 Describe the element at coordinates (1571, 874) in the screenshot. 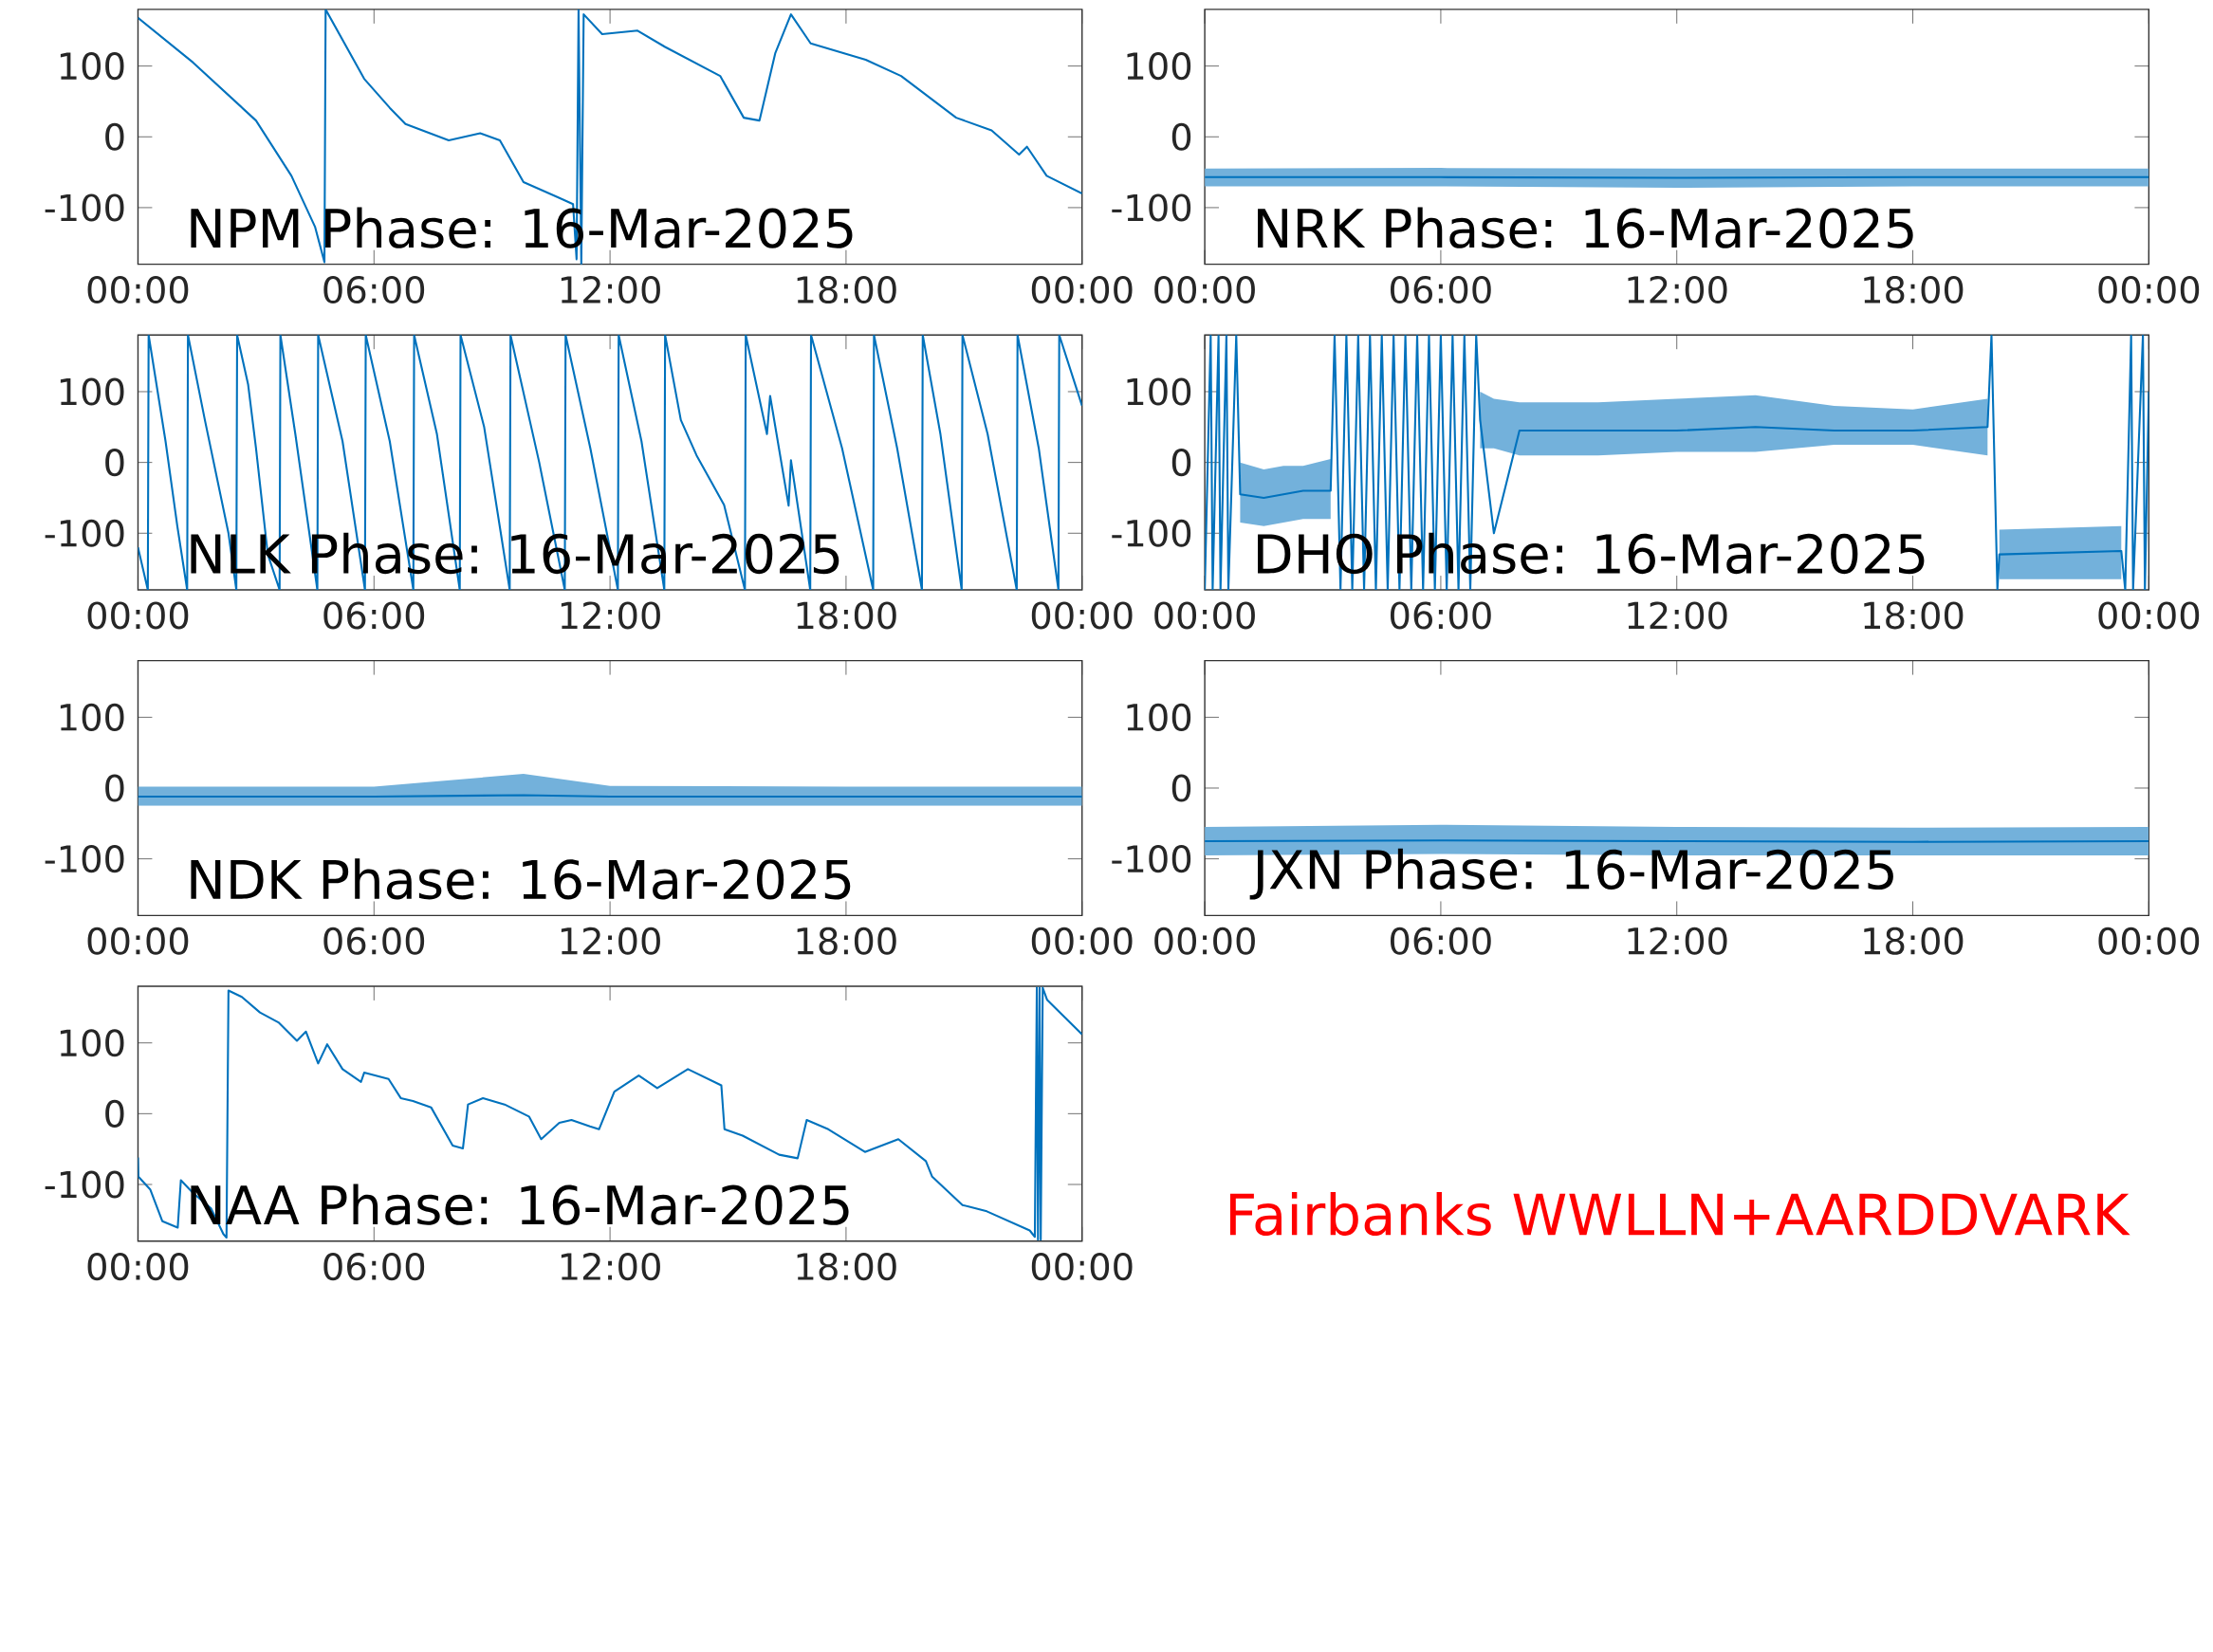

I see `text: JXN Phase: 16-Mar-2025` at that location.